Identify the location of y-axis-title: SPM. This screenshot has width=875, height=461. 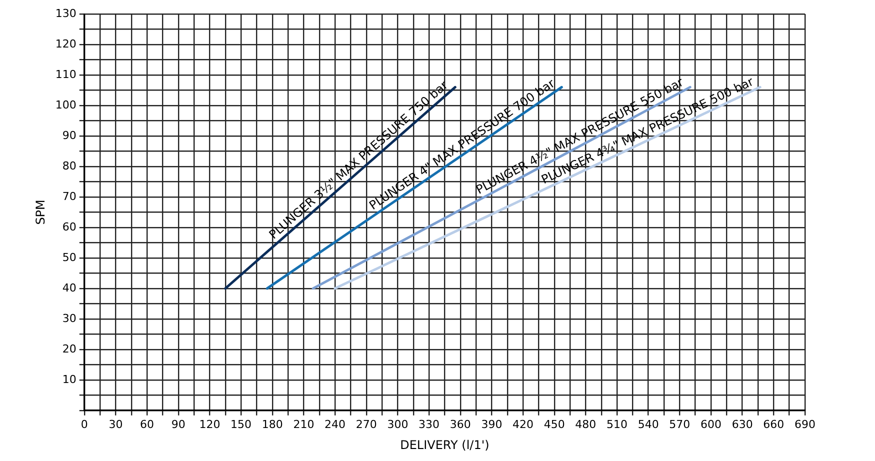
(40, 212).